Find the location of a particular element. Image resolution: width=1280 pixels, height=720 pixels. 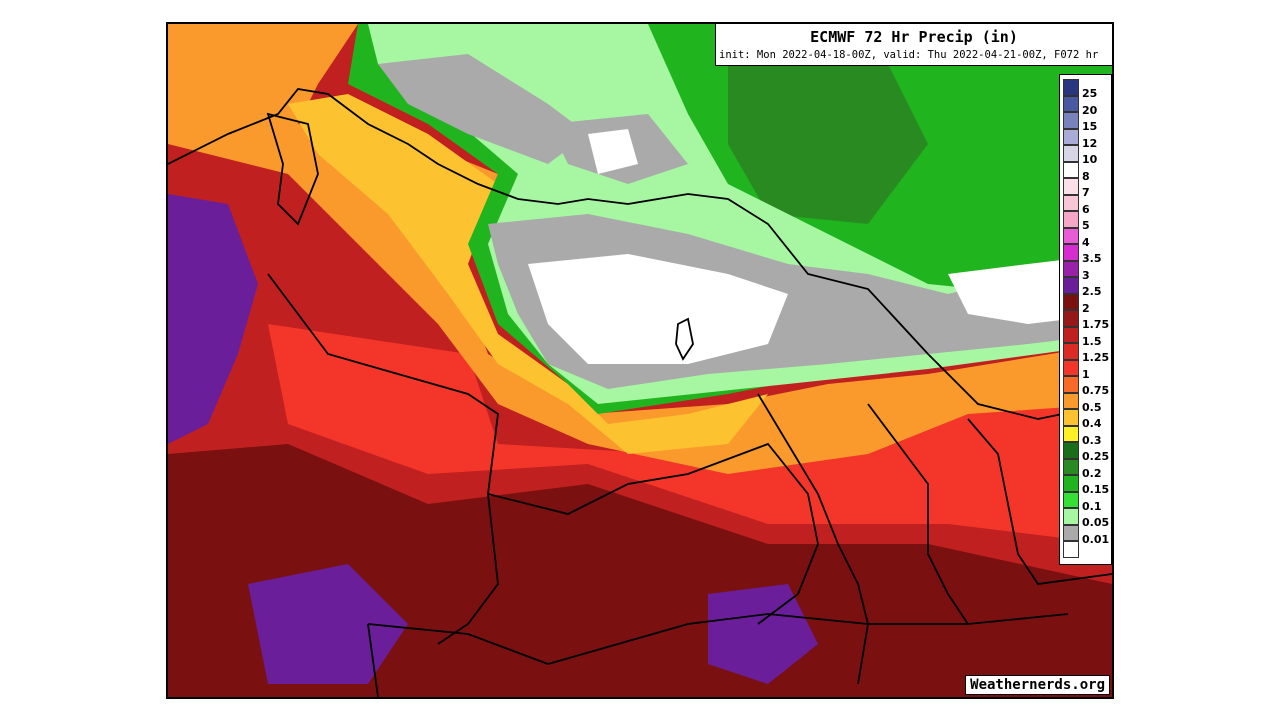

legend-label: 0.75 is located at coordinates (1096, 390).